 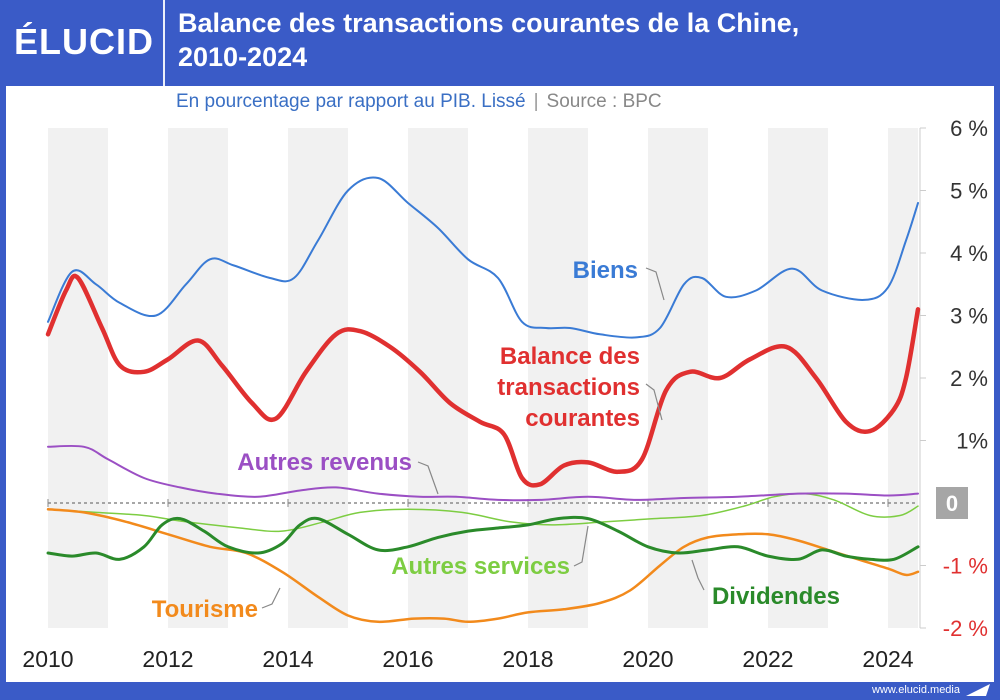 I want to click on y-tick-label: 3 %, so click(x=969, y=316).